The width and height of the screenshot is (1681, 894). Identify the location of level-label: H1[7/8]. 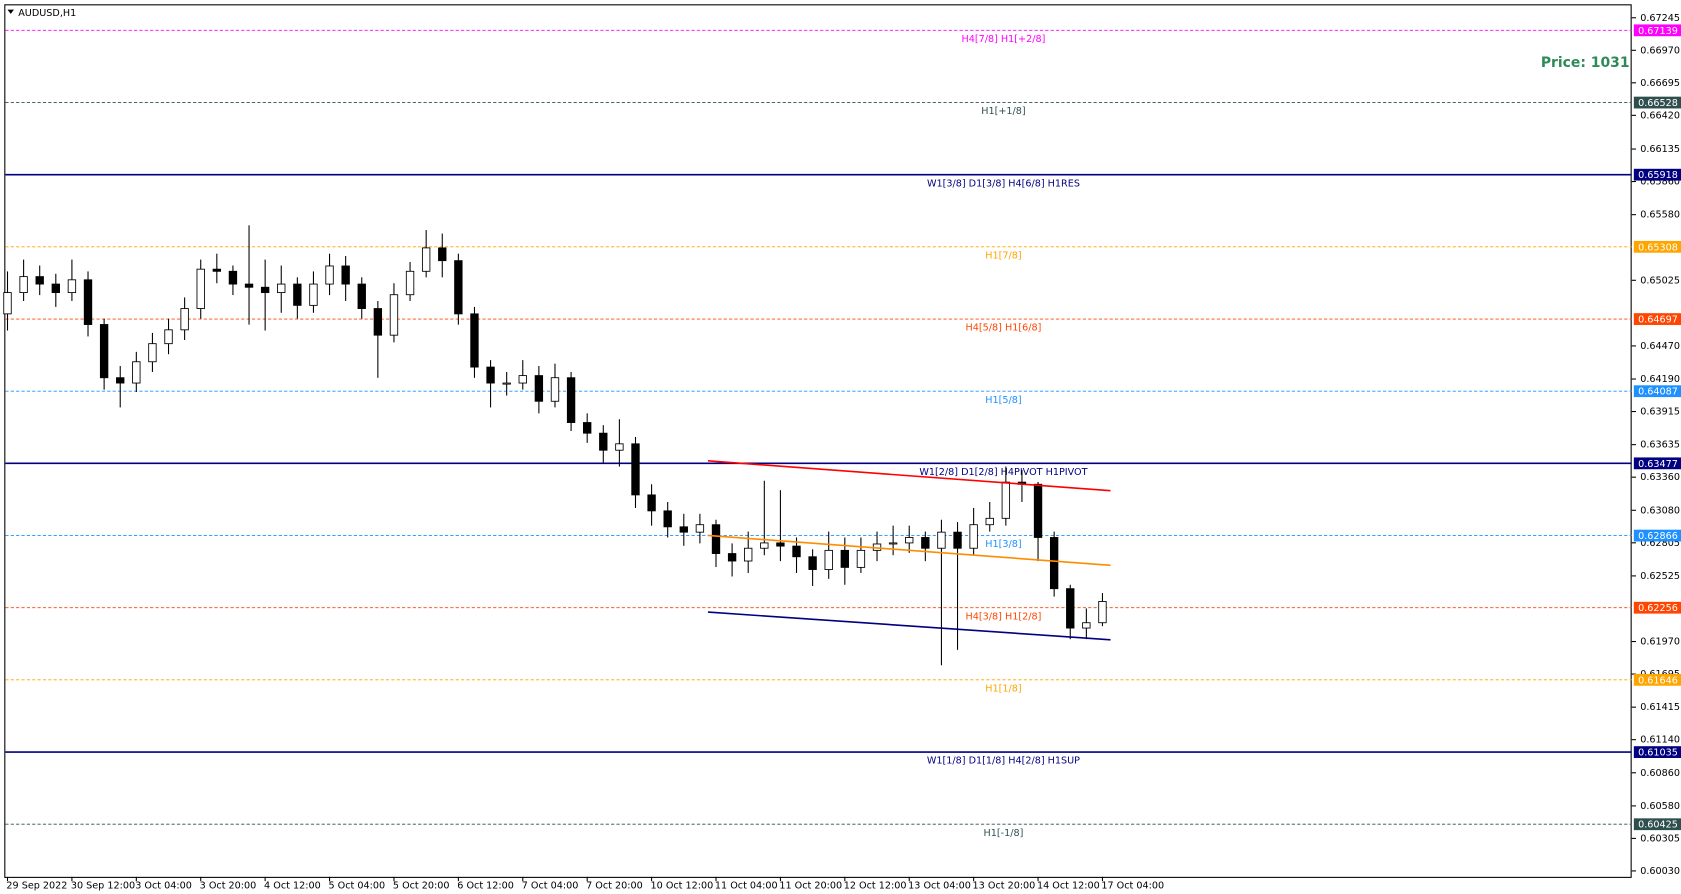
(1003, 255).